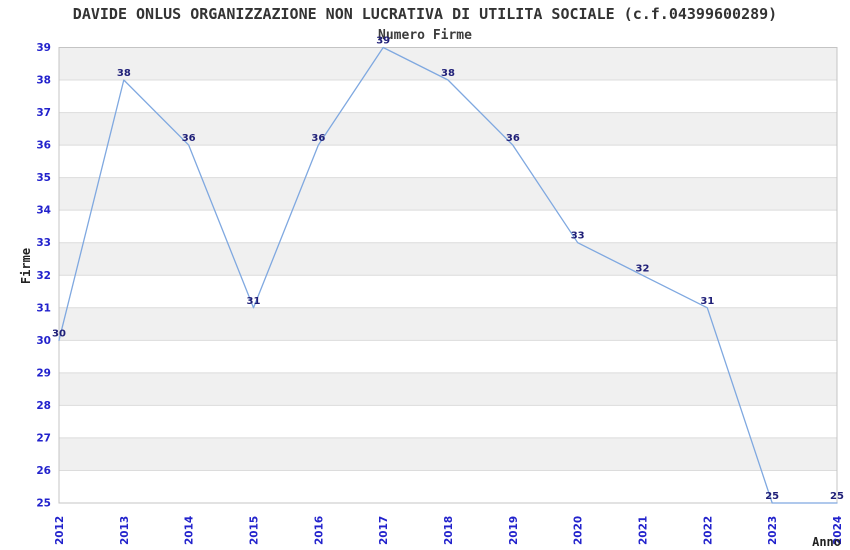 Image resolution: width=850 pixels, height=550 pixels. What do you see at coordinates (43, 308) in the screenshot?
I see `y-tick-label: 31` at bounding box center [43, 308].